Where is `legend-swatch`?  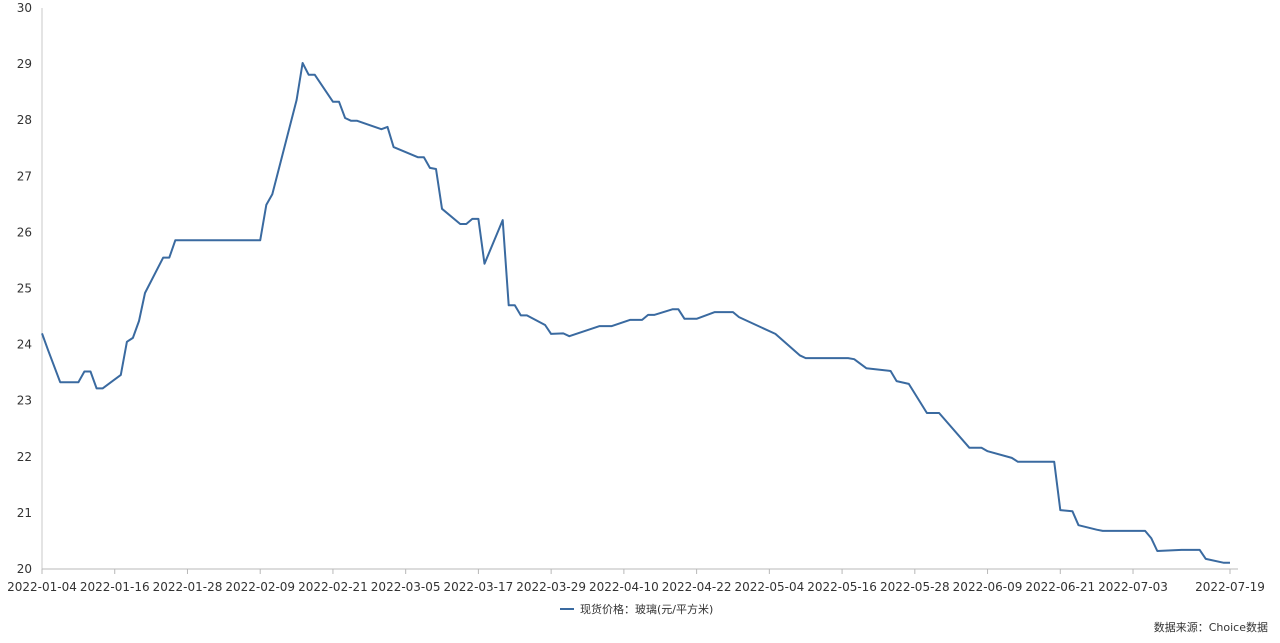 legend-swatch is located at coordinates (567, 609).